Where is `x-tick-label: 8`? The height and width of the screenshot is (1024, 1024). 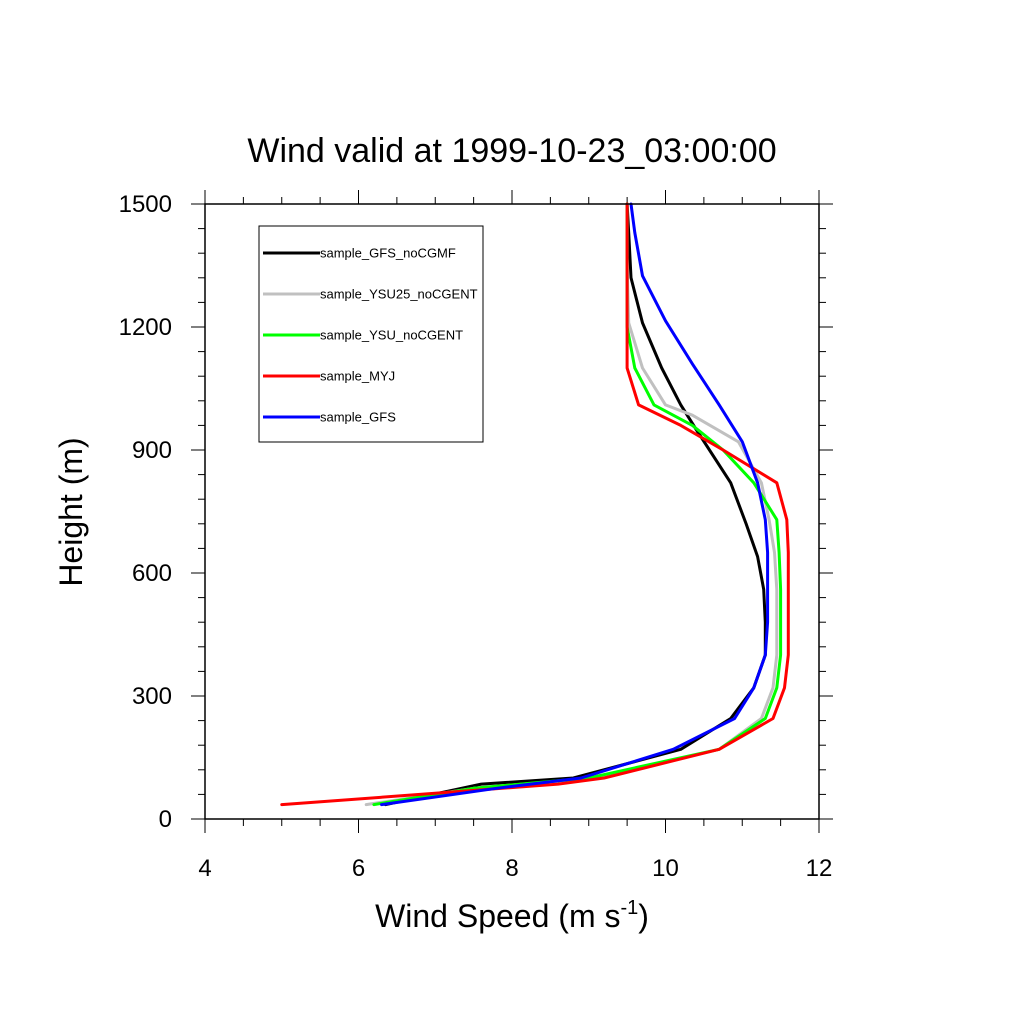
x-tick-label: 8 is located at coordinates (511, 868).